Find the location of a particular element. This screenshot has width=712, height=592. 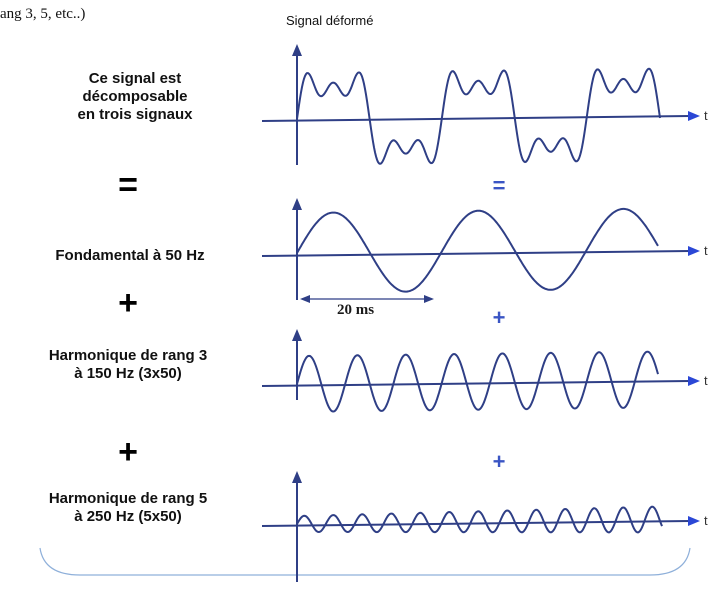

harmonic-3-wave is located at coordinates (477, 381).